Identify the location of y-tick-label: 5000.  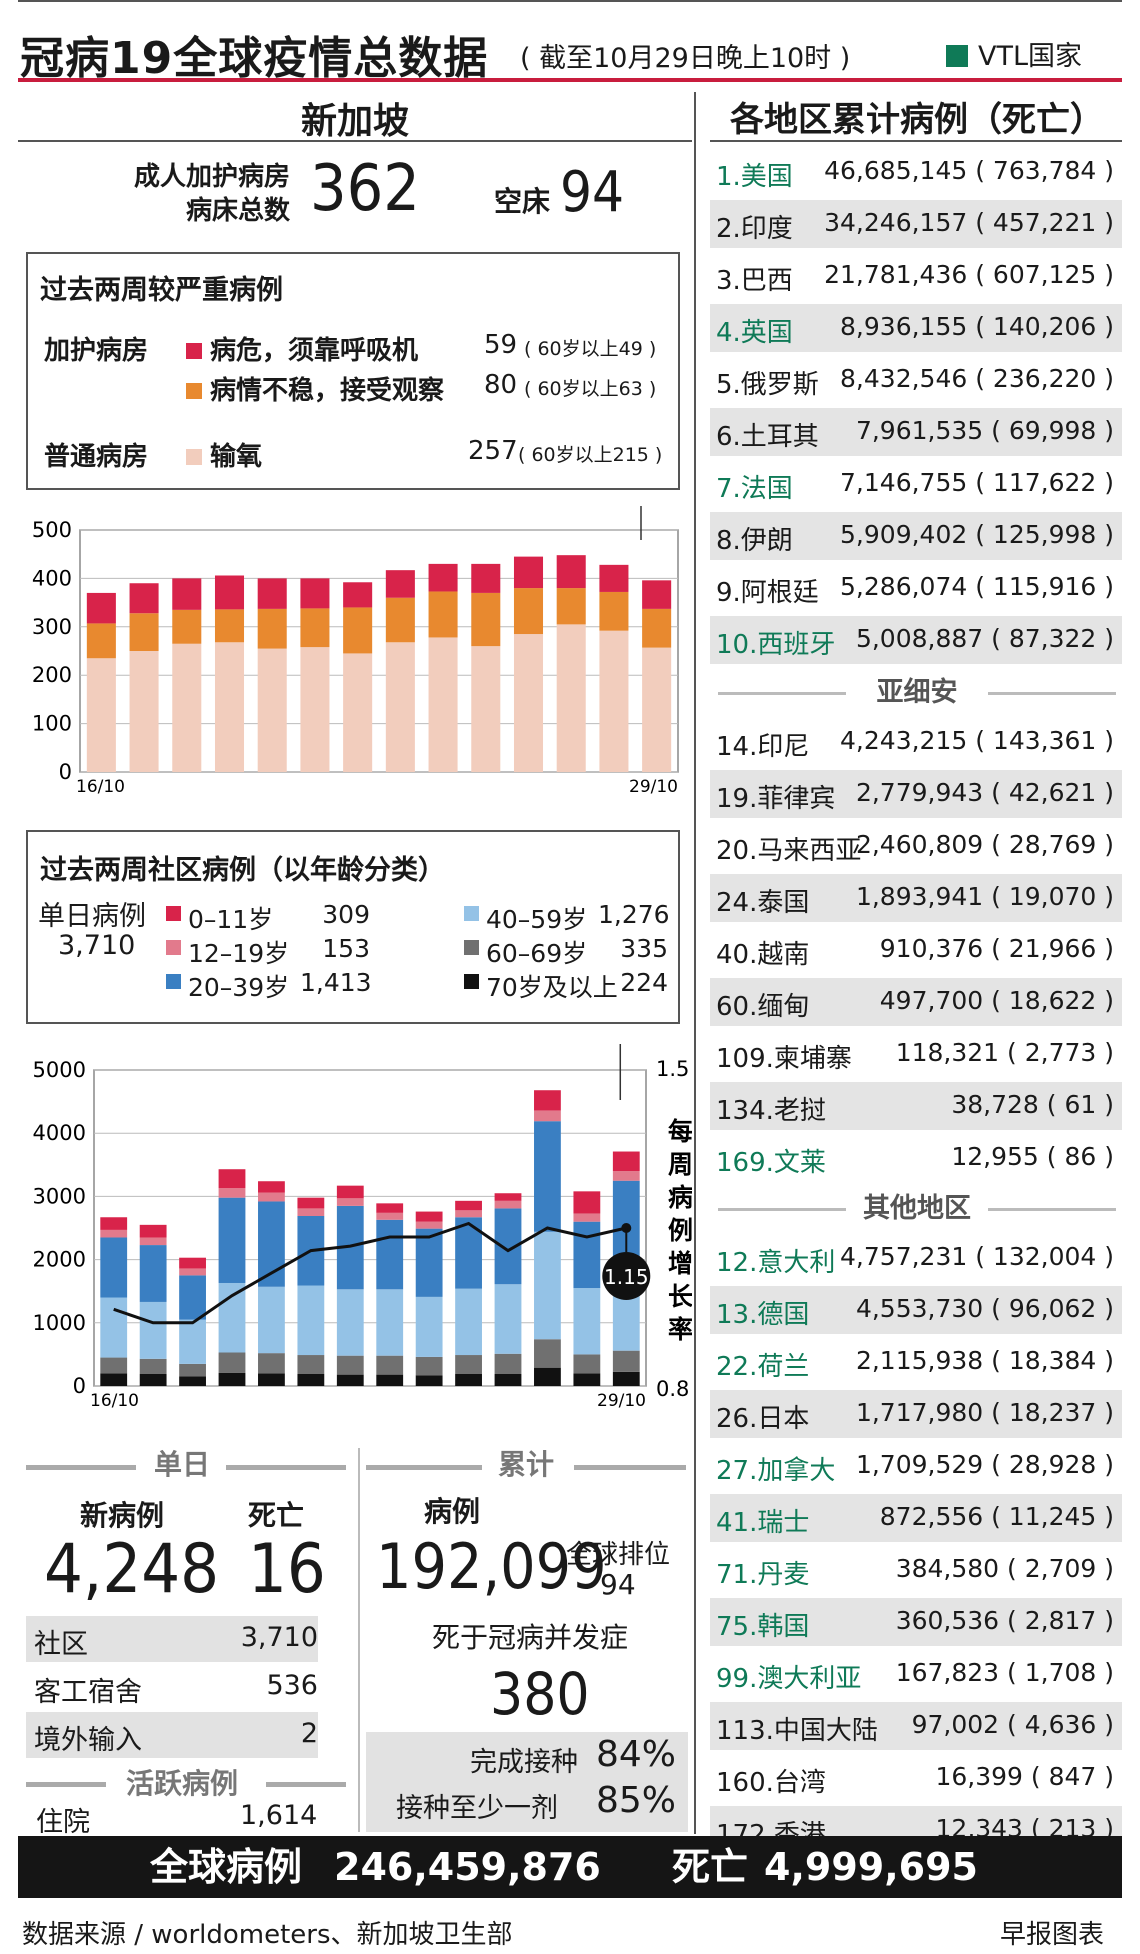
(59, 1070).